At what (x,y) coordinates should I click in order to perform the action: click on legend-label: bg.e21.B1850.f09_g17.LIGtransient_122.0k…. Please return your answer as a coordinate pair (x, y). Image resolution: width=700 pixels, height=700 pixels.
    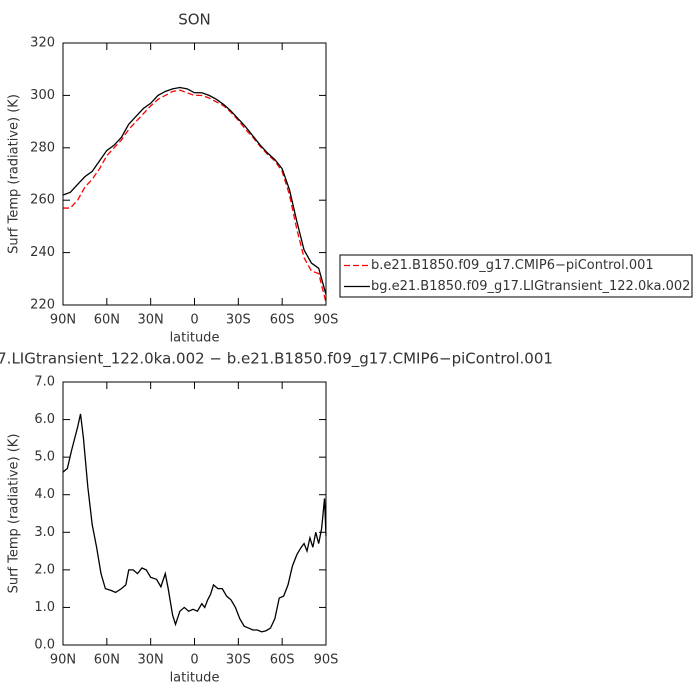
    Looking at the image, I should click on (530, 286).